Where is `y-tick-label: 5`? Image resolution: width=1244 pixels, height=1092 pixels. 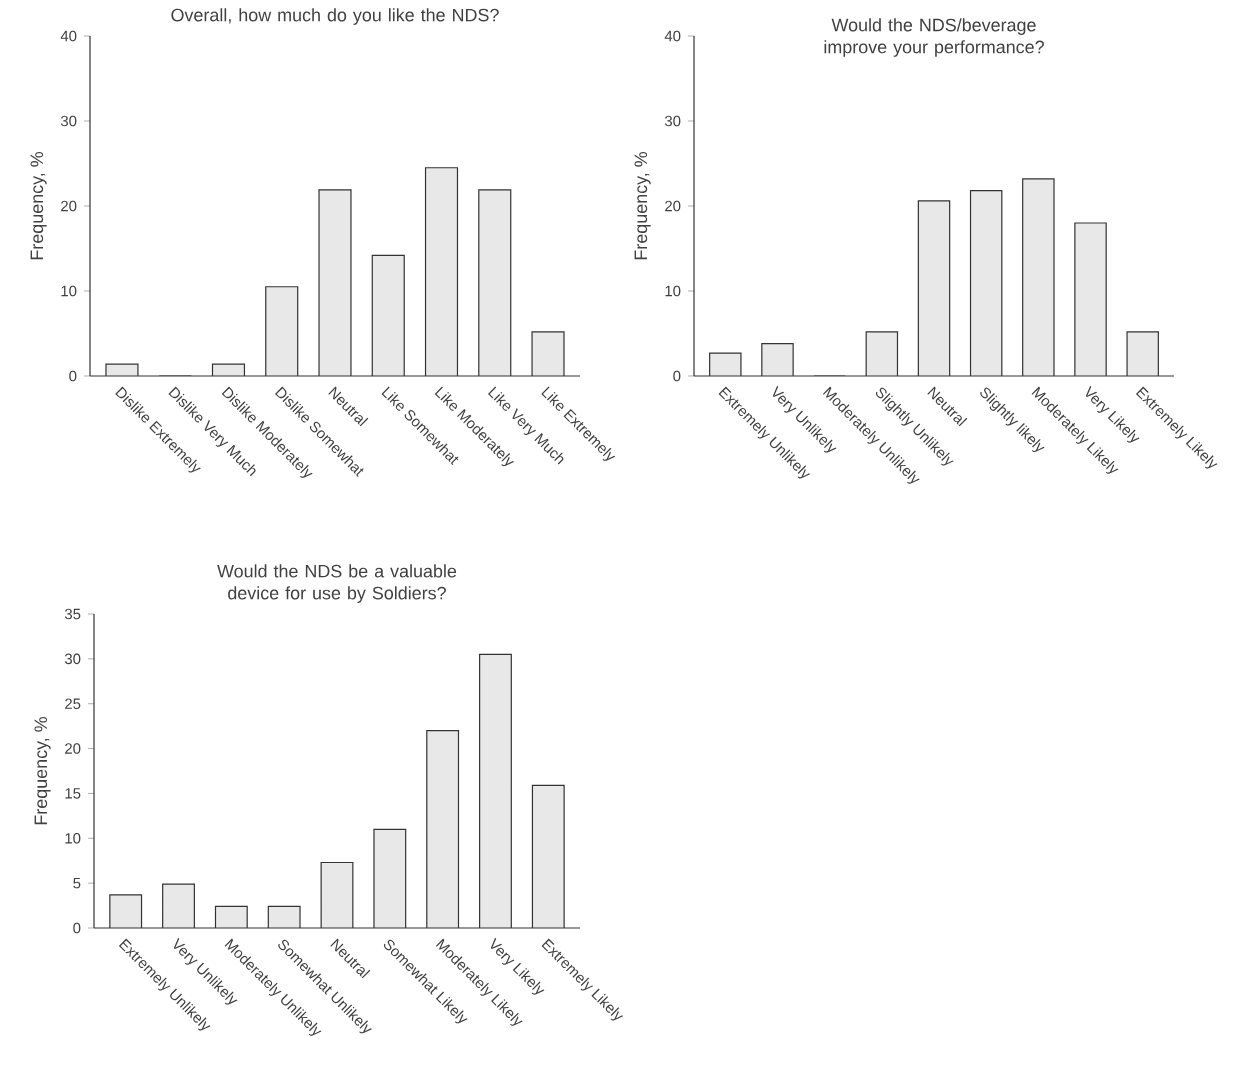
y-tick-label: 5 is located at coordinates (77, 883).